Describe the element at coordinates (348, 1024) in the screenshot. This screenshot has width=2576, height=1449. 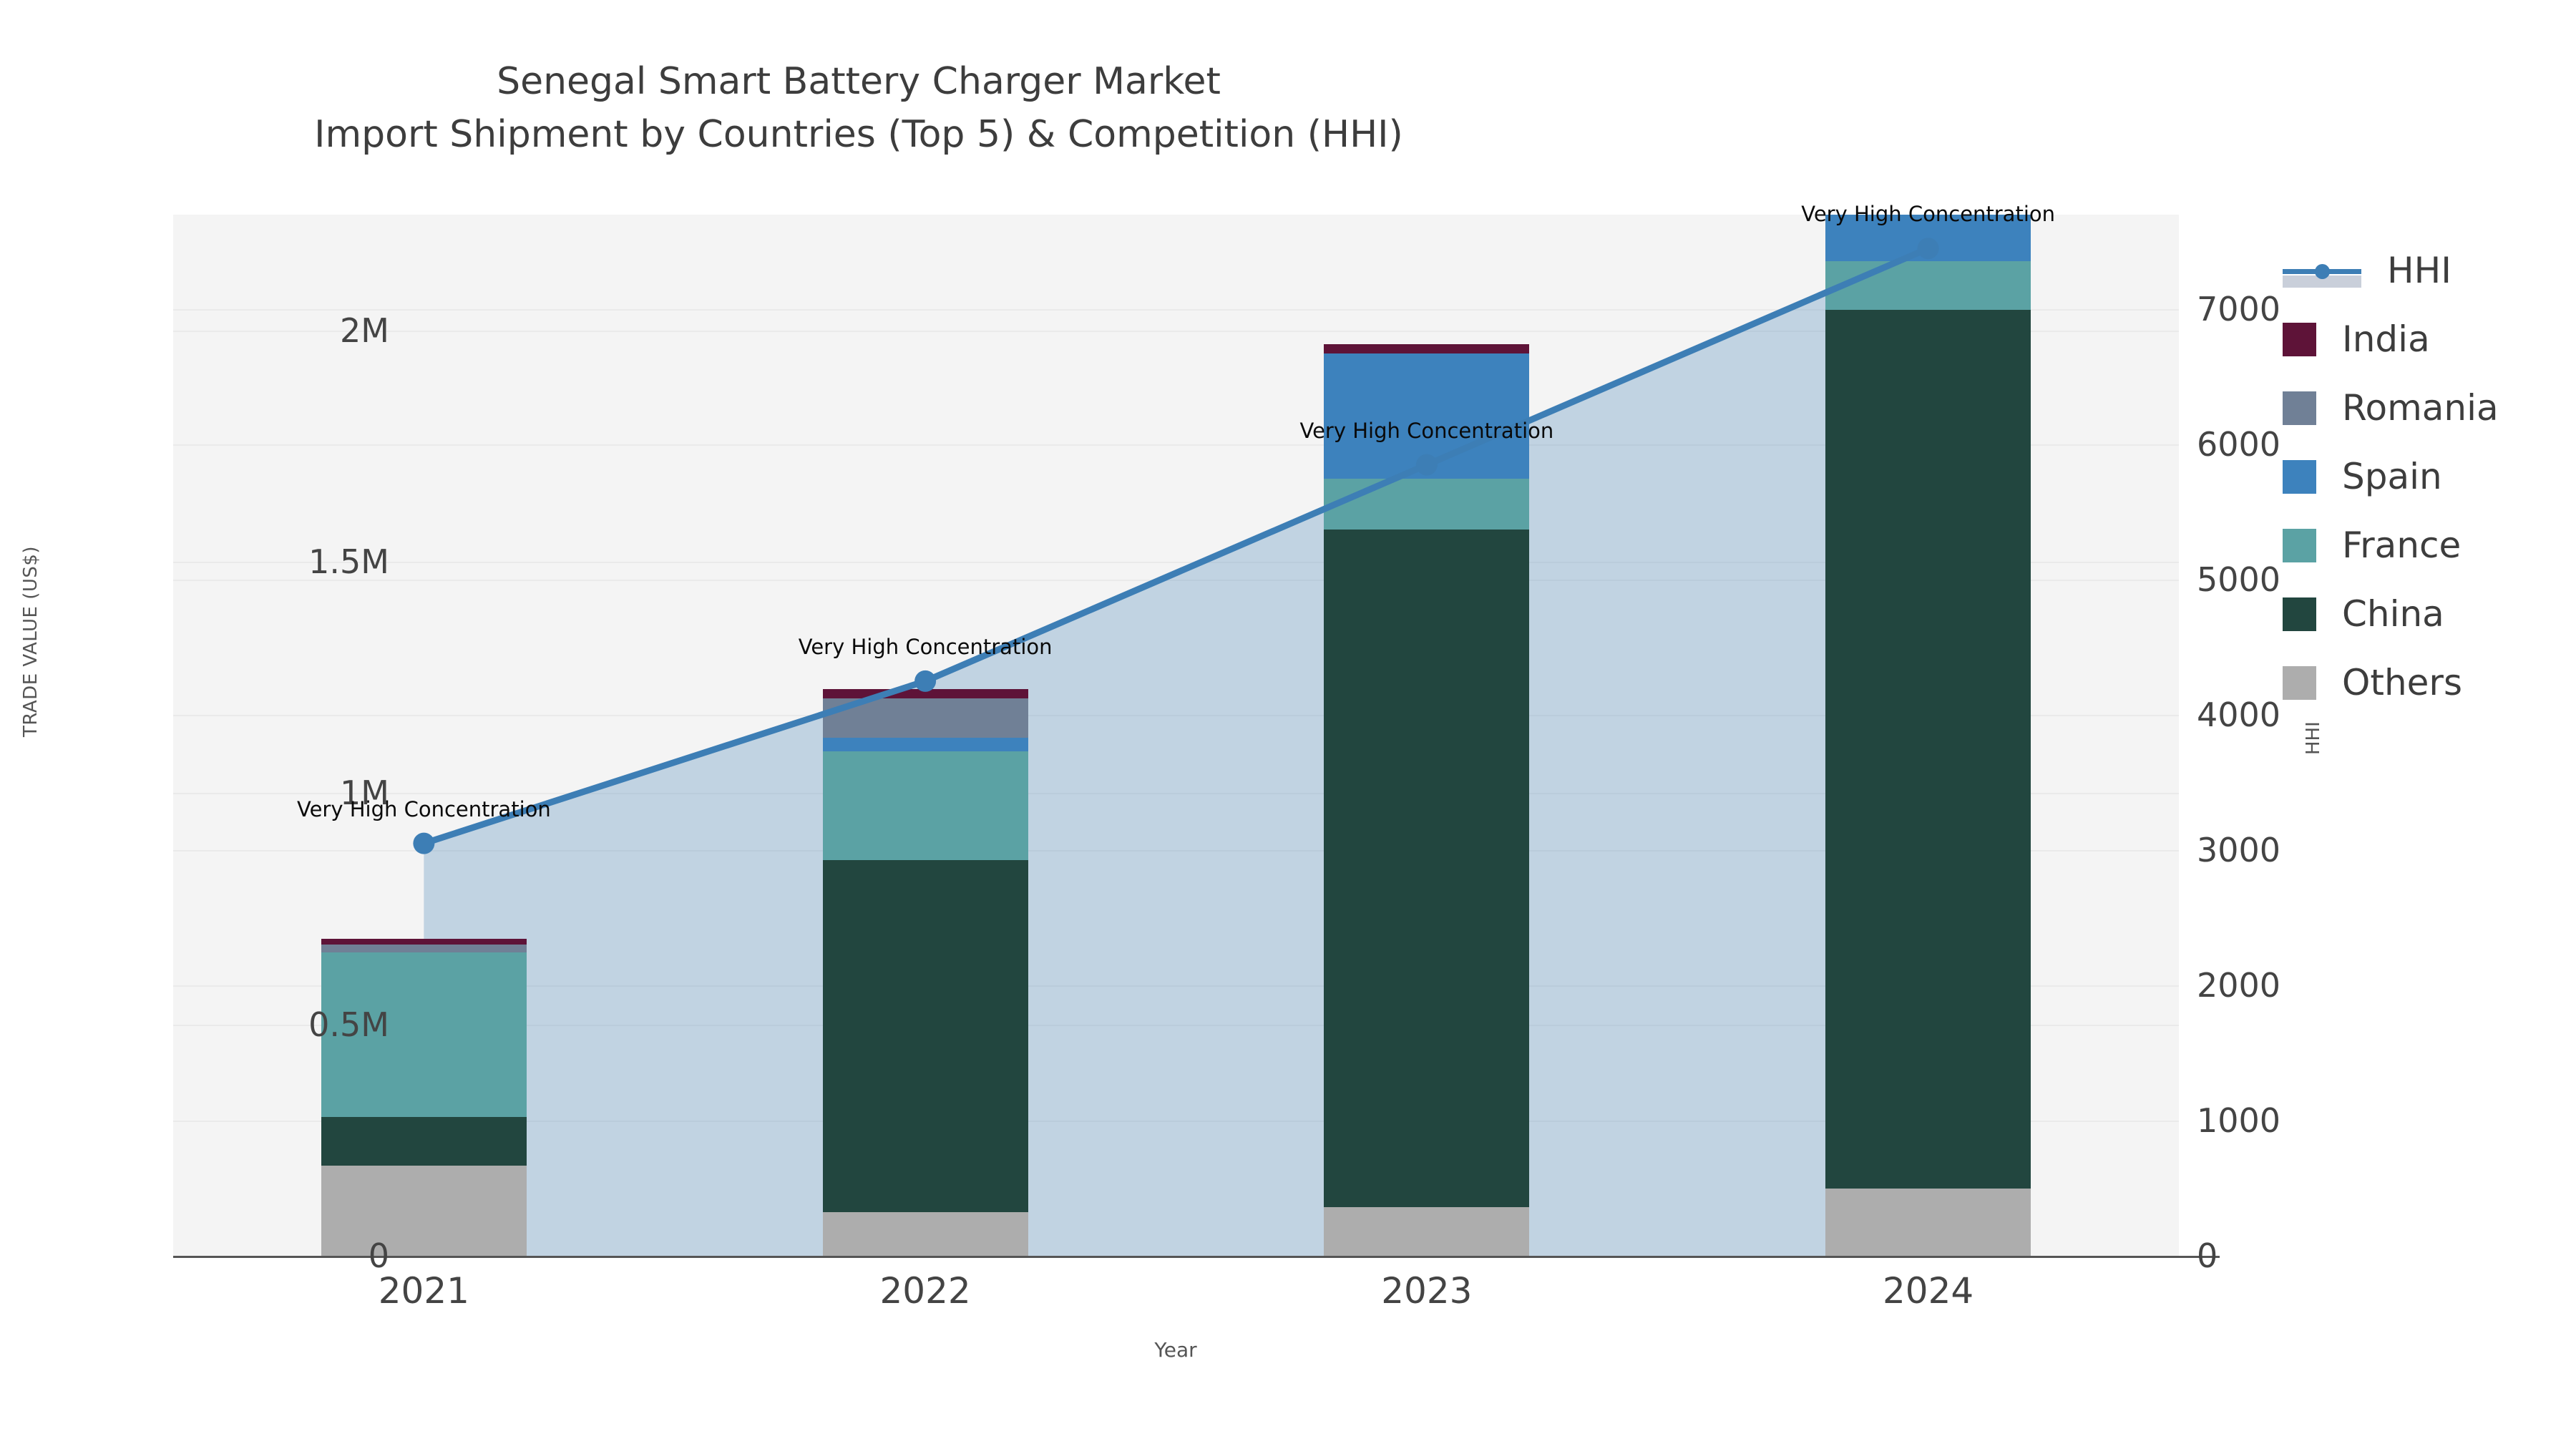
I see `y-tick-label: 0.5M` at that location.